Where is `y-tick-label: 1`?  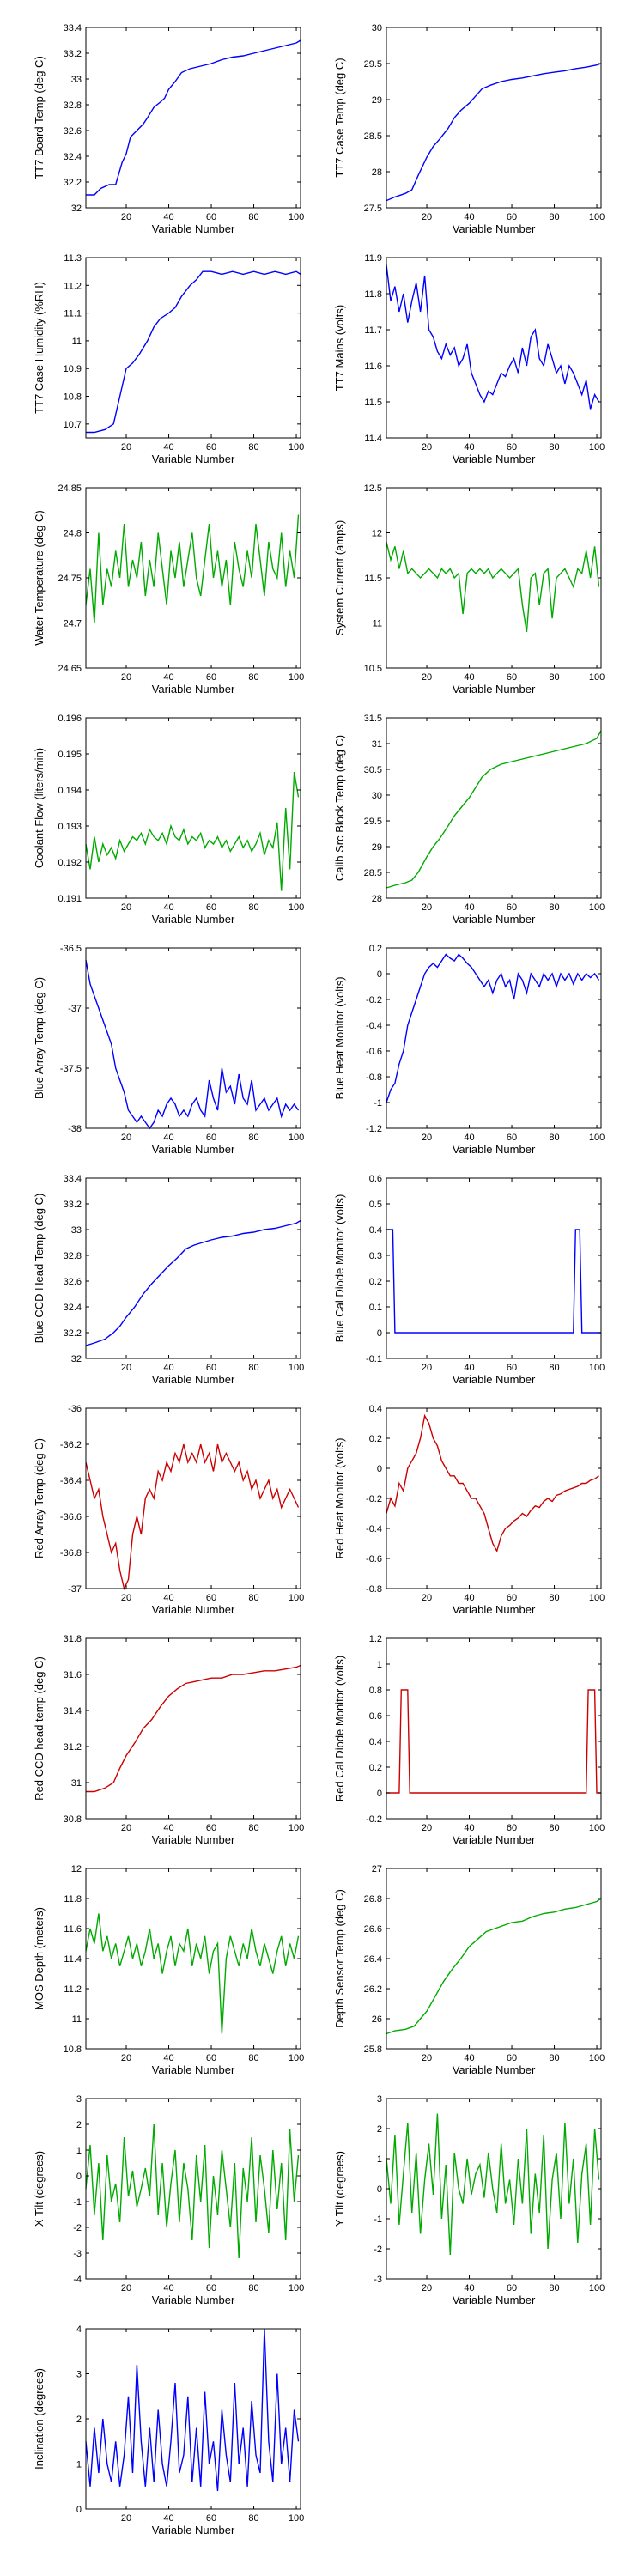
y-tick-label: 1 is located at coordinates (79, 2465).